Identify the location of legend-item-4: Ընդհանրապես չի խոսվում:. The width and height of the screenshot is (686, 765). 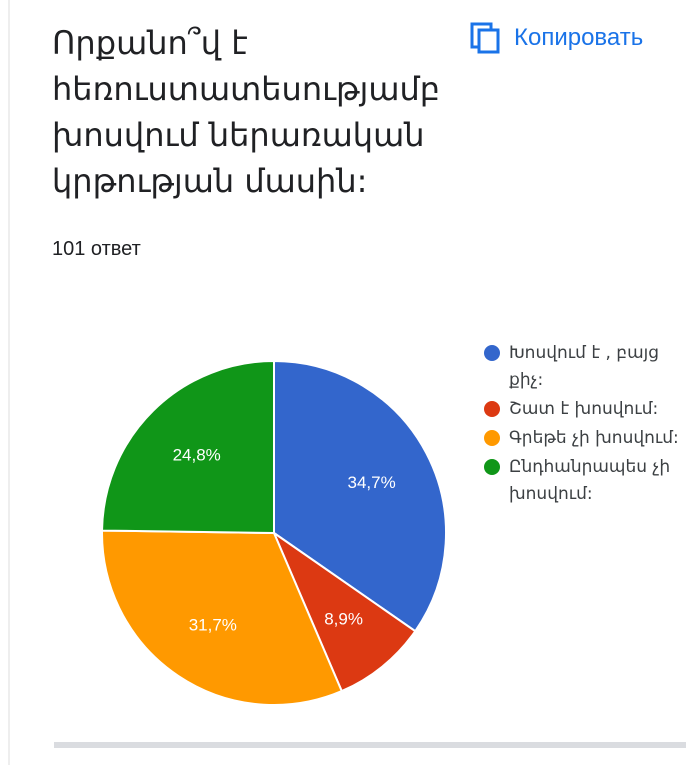
(585, 481).